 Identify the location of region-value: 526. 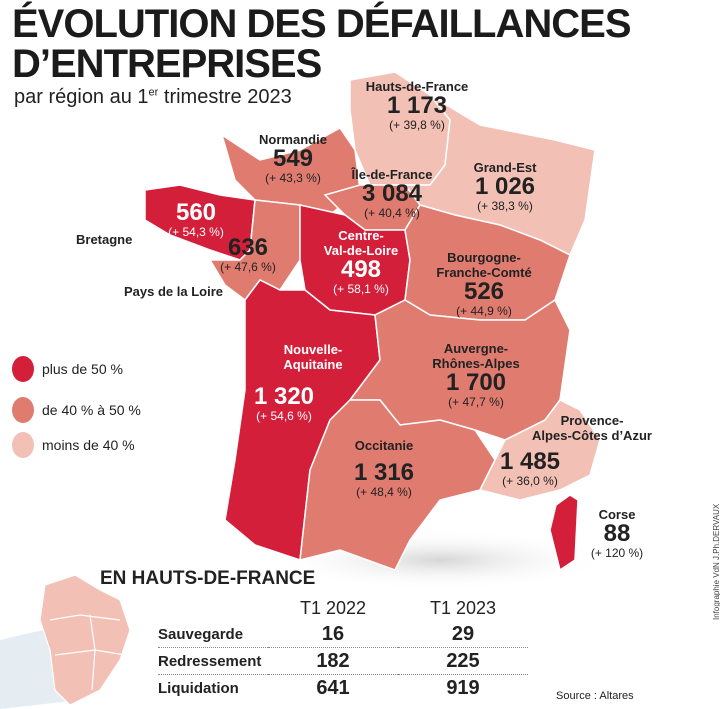
(484, 291).